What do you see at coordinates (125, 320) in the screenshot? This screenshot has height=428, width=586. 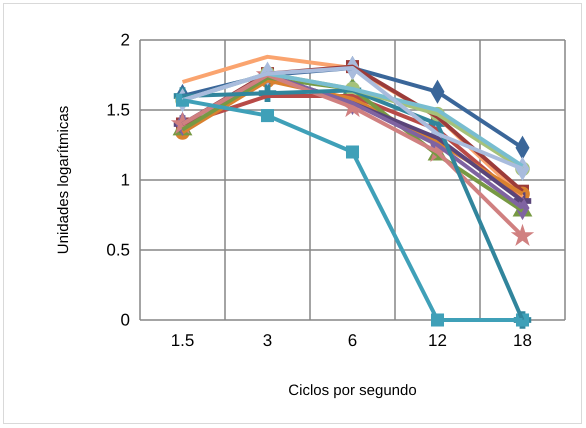 I see `y-tick-label: 0` at bounding box center [125, 320].